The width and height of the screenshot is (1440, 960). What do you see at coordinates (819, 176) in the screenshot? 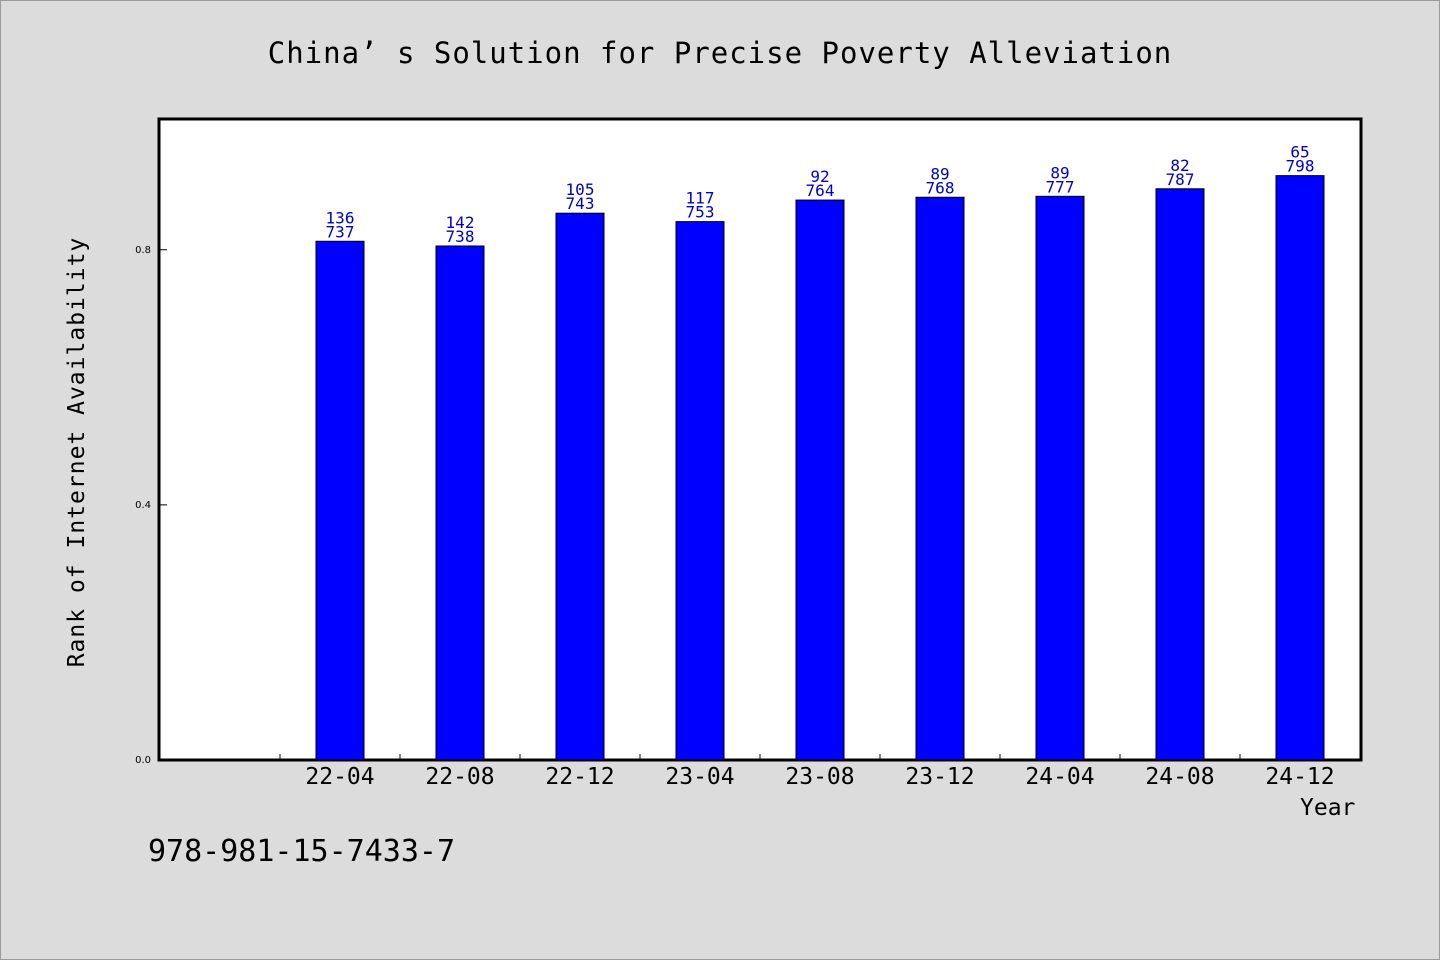
I see `bar-label-top: 92` at bounding box center [819, 176].